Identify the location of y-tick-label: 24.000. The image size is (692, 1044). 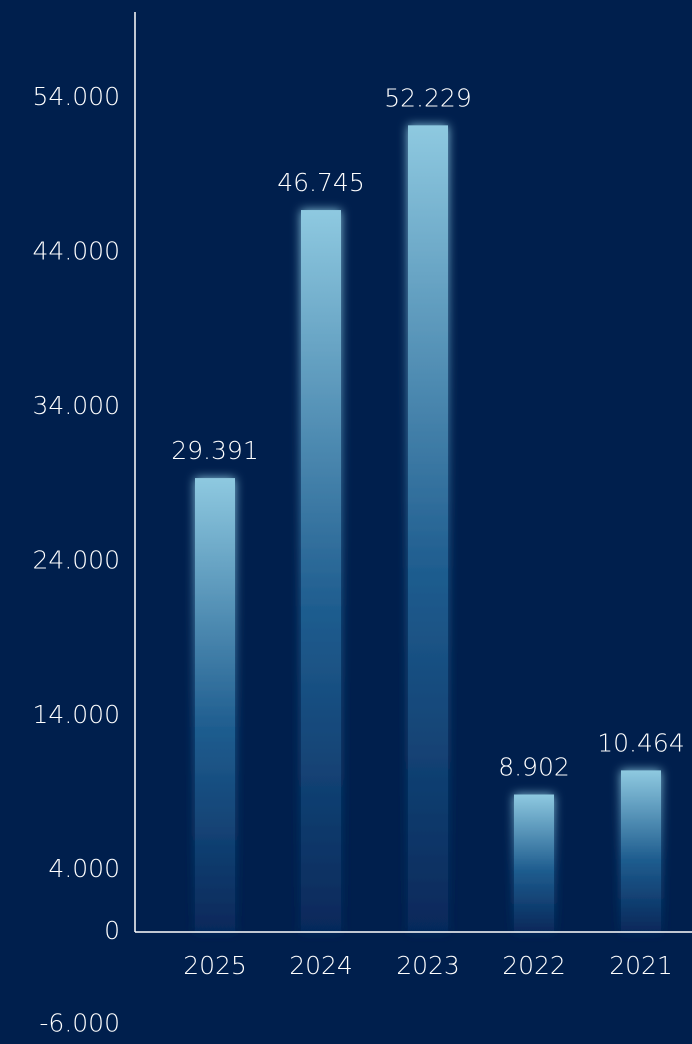
(76, 559).